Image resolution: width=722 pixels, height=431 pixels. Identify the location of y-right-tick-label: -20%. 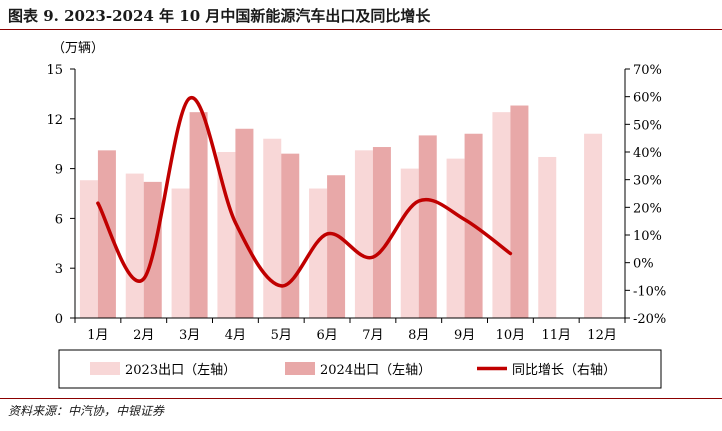
(649, 319).